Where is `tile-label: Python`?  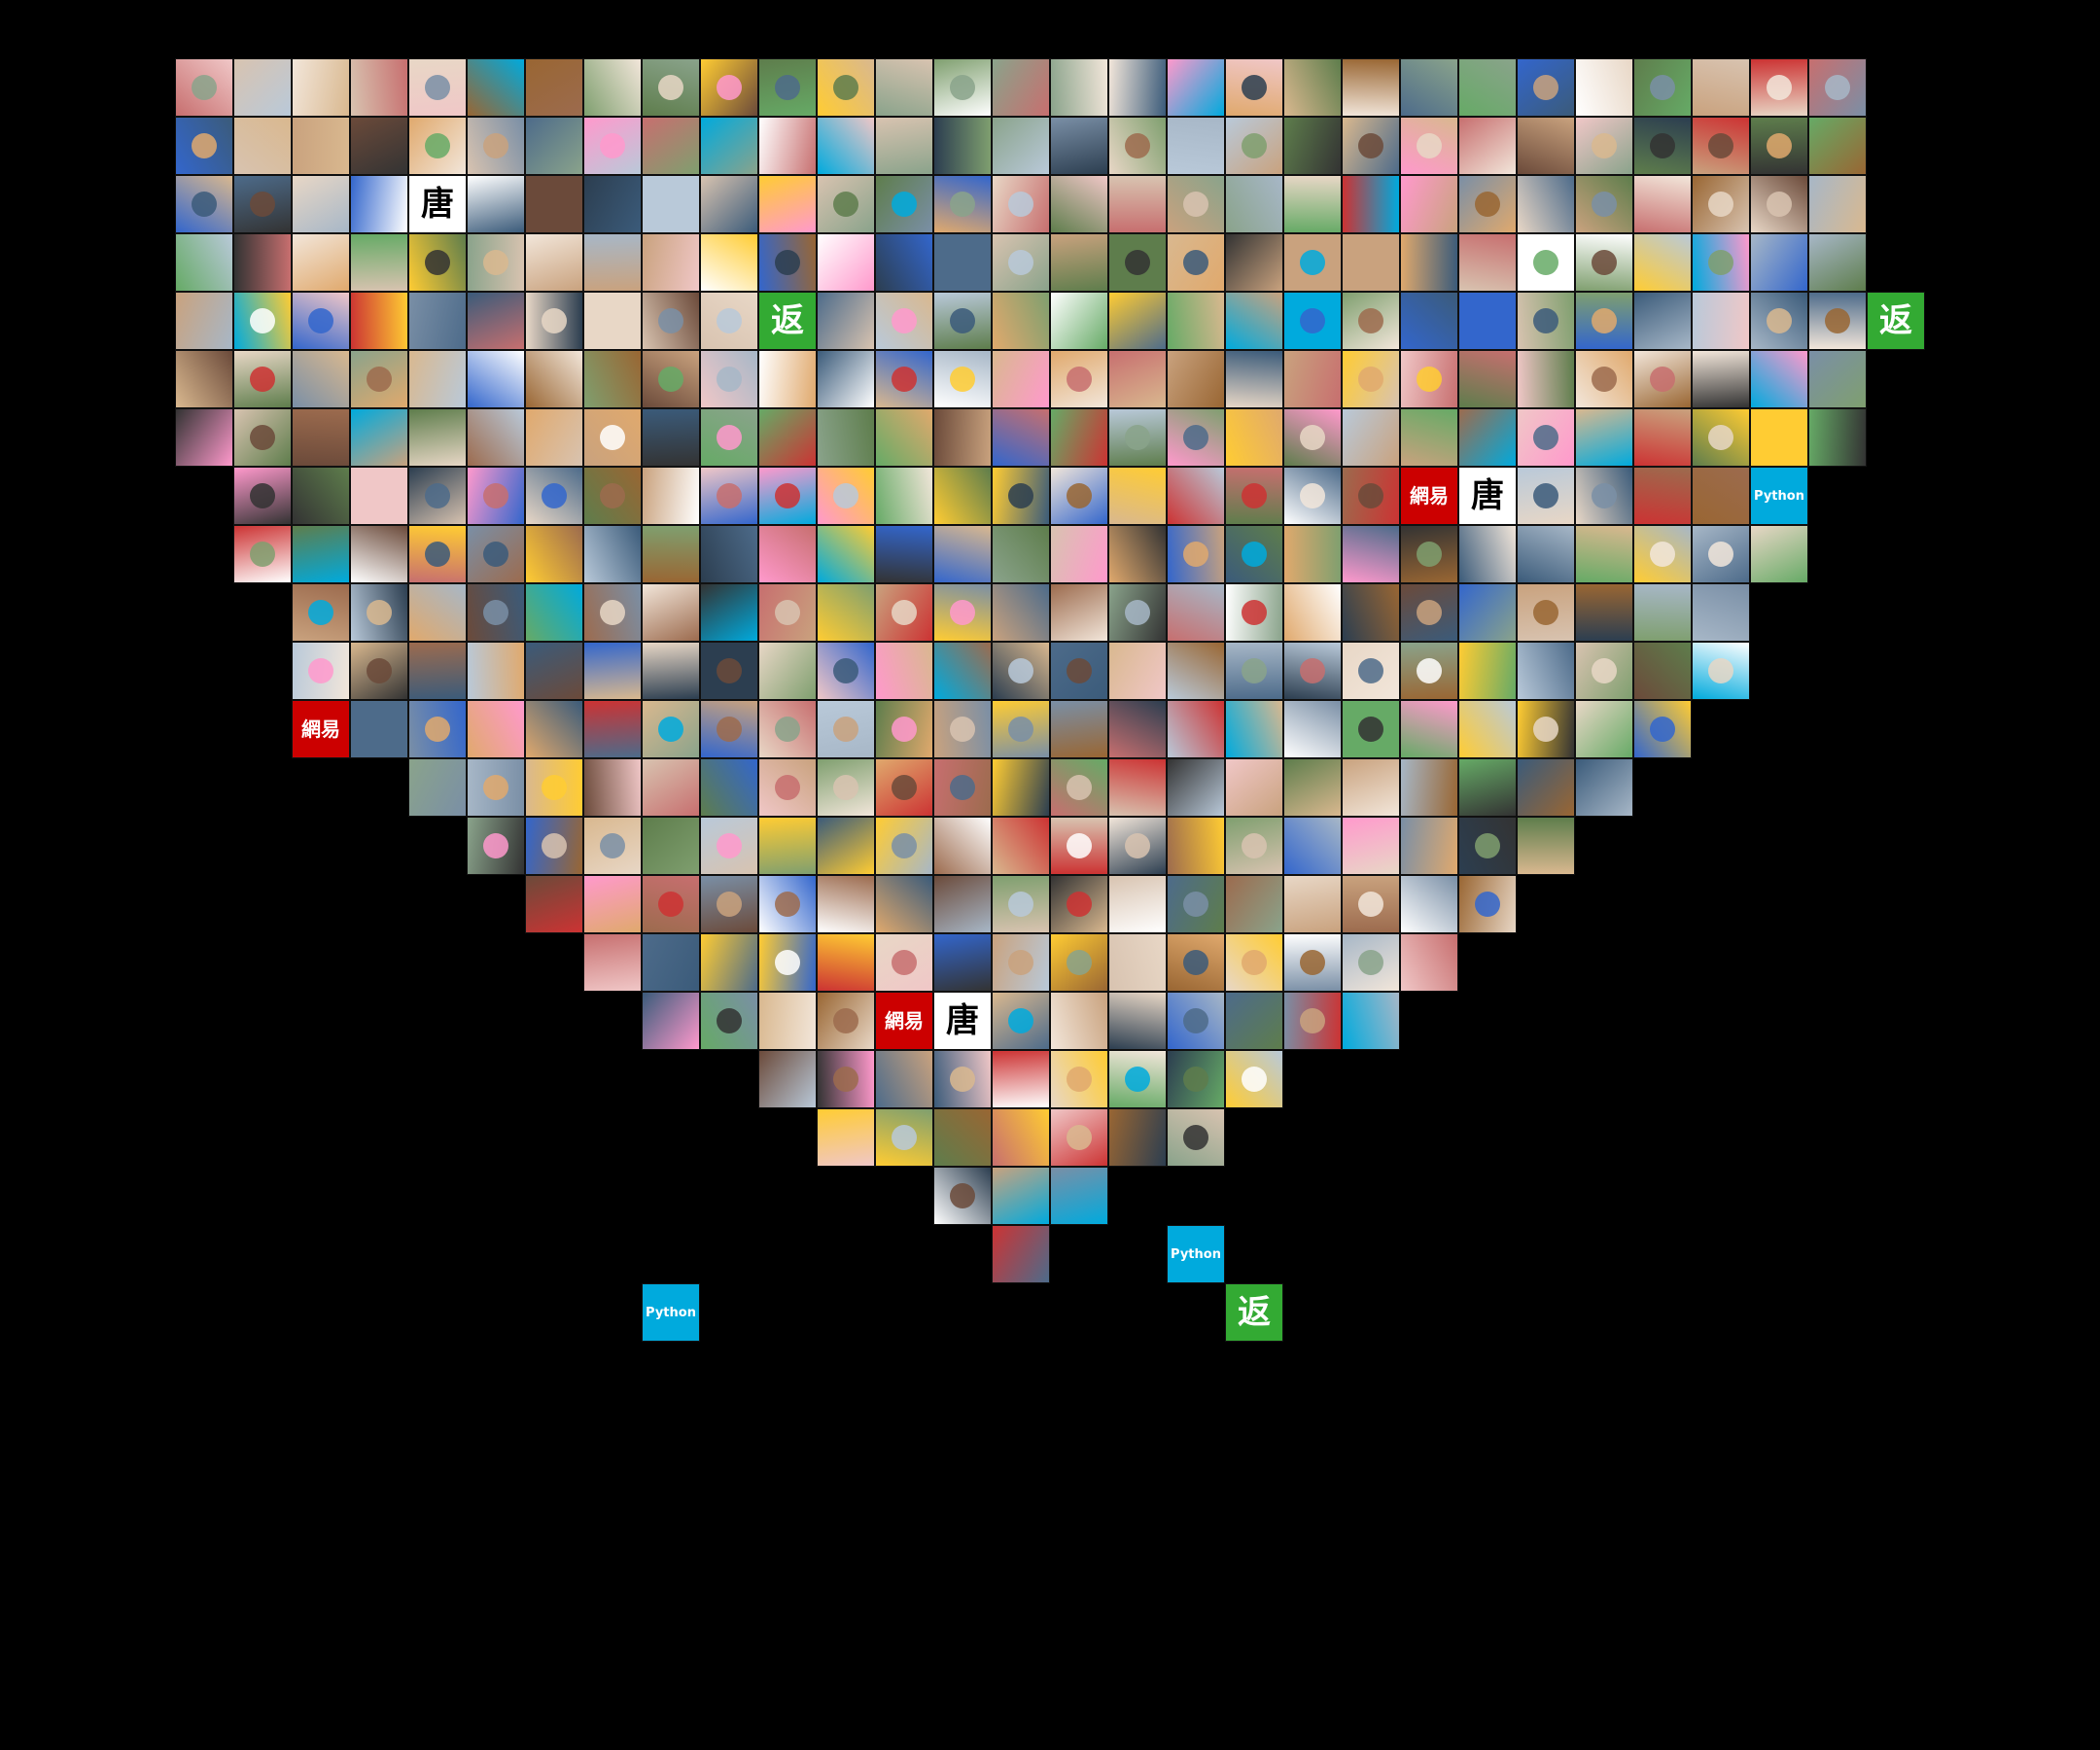 tile-label: Python is located at coordinates (671, 1312).